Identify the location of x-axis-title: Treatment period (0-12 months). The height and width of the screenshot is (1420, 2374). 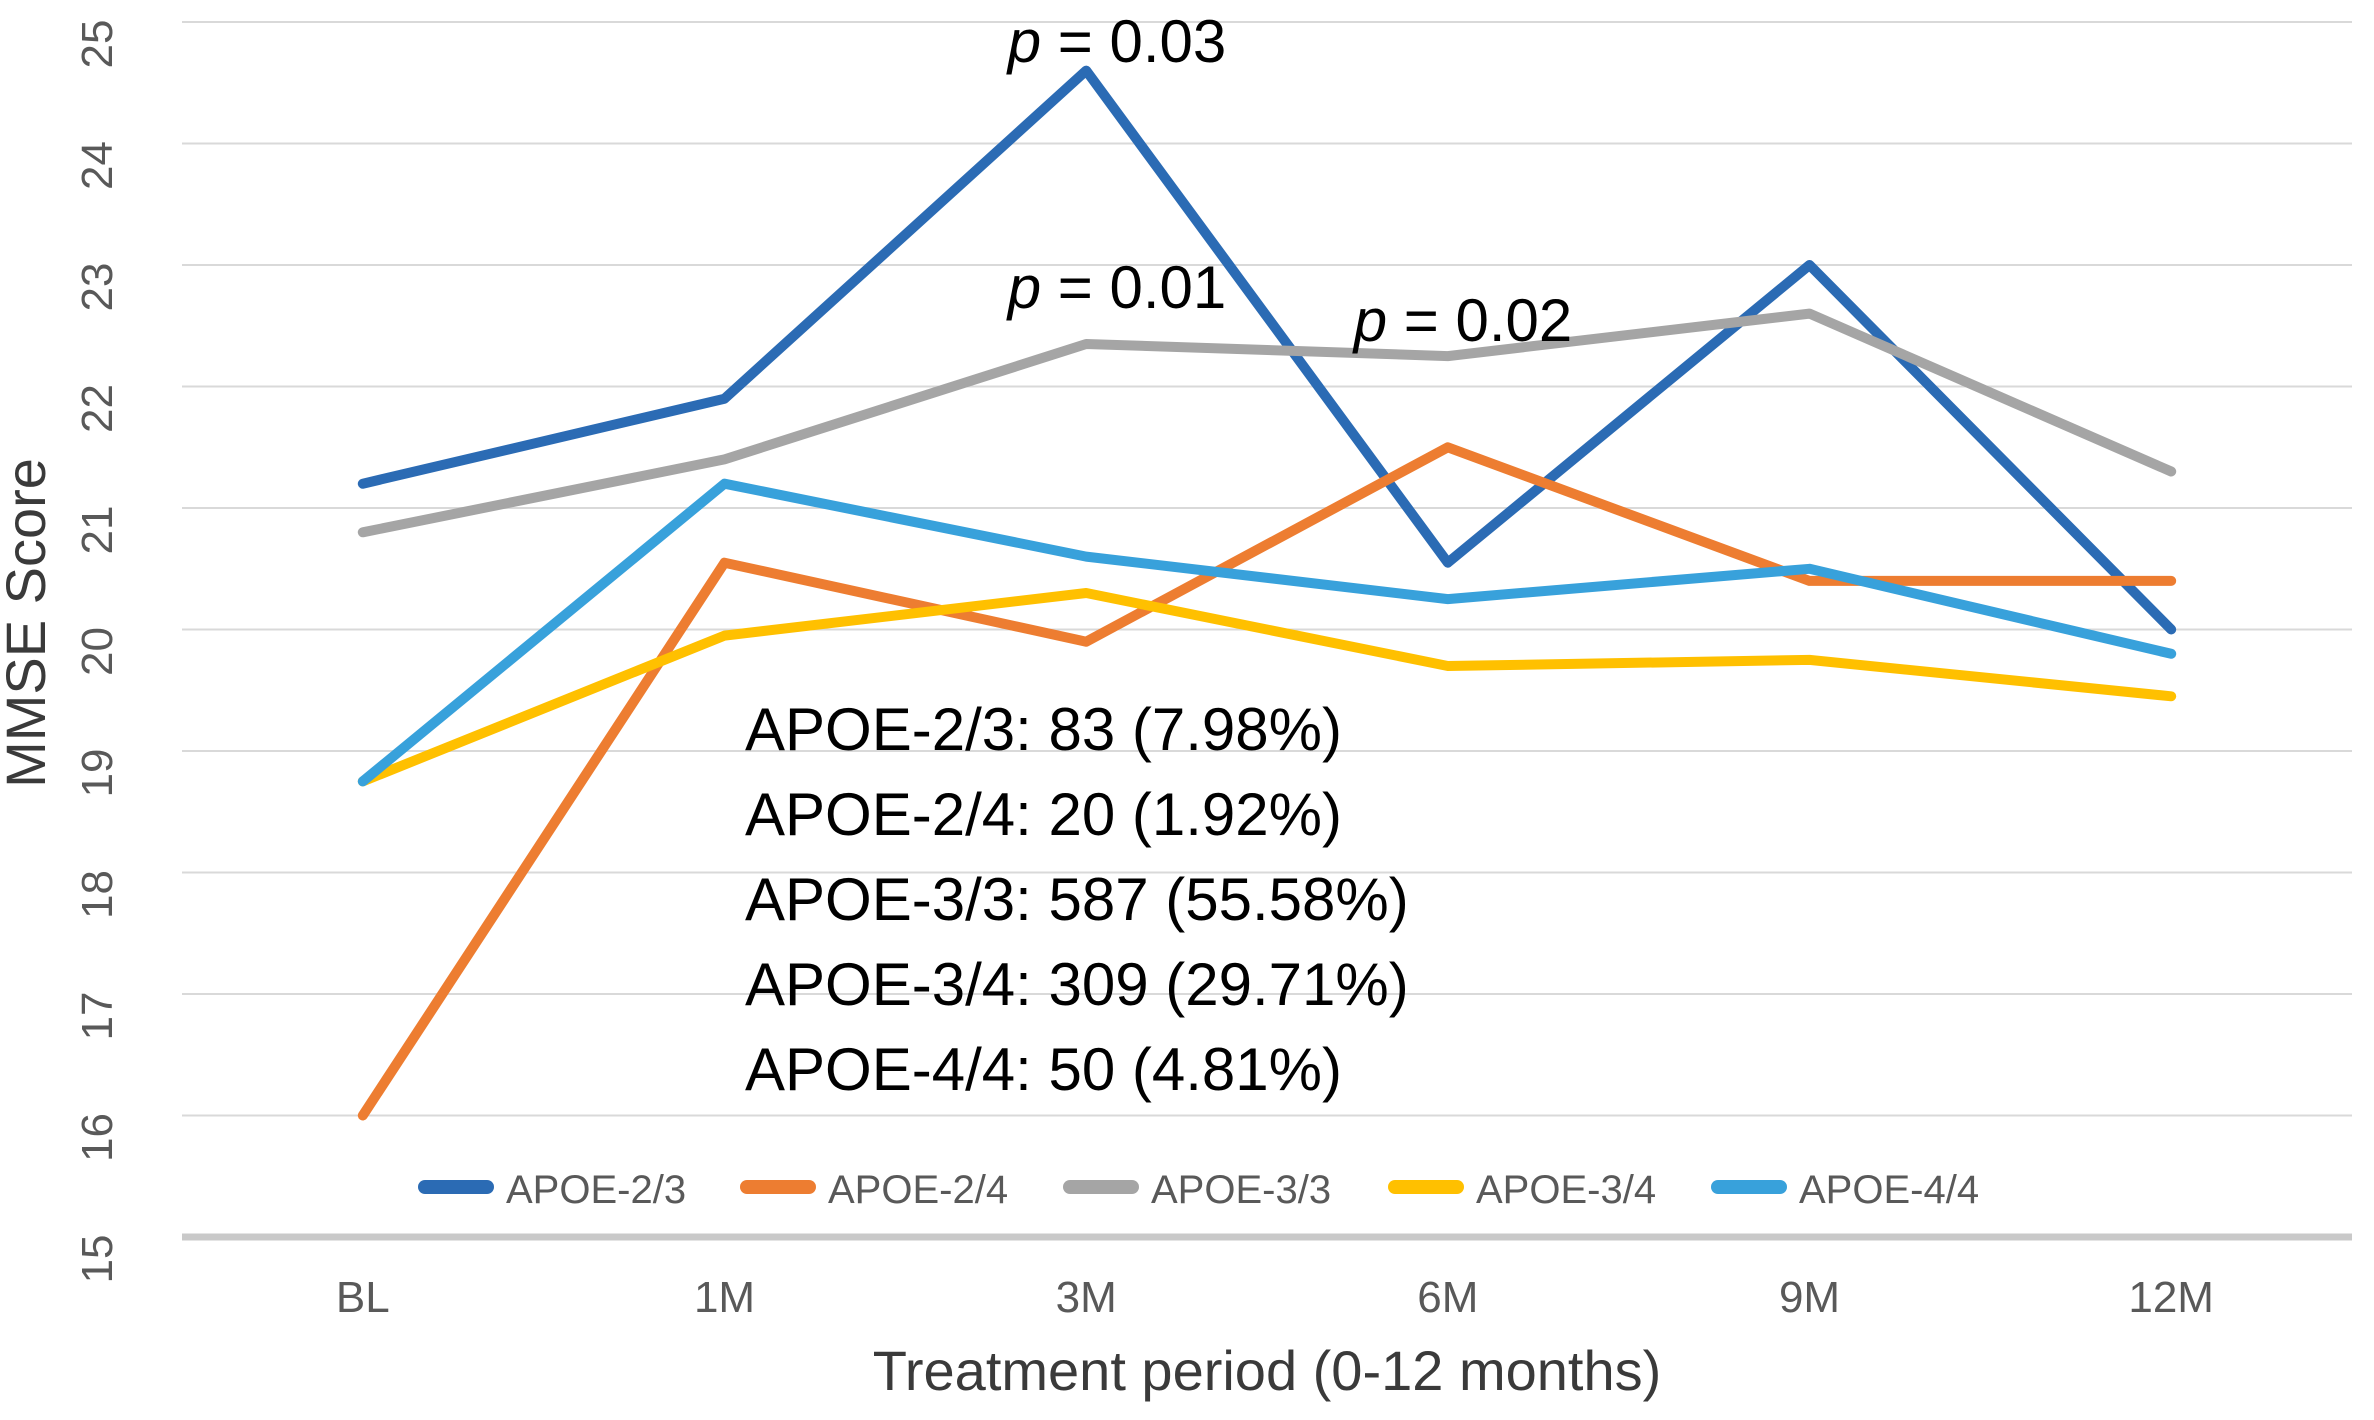
(1267, 1370).